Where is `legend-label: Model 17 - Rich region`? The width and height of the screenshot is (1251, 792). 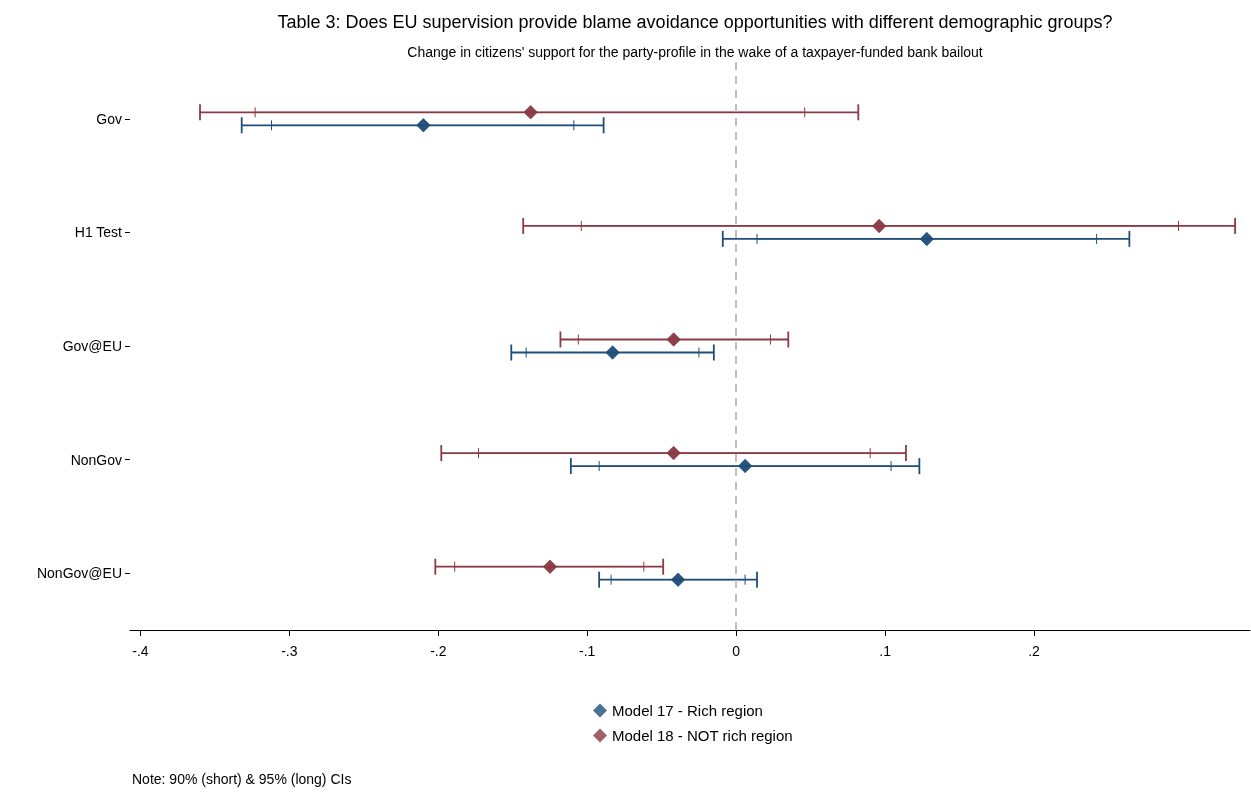 legend-label: Model 17 - Rich region is located at coordinates (687, 710).